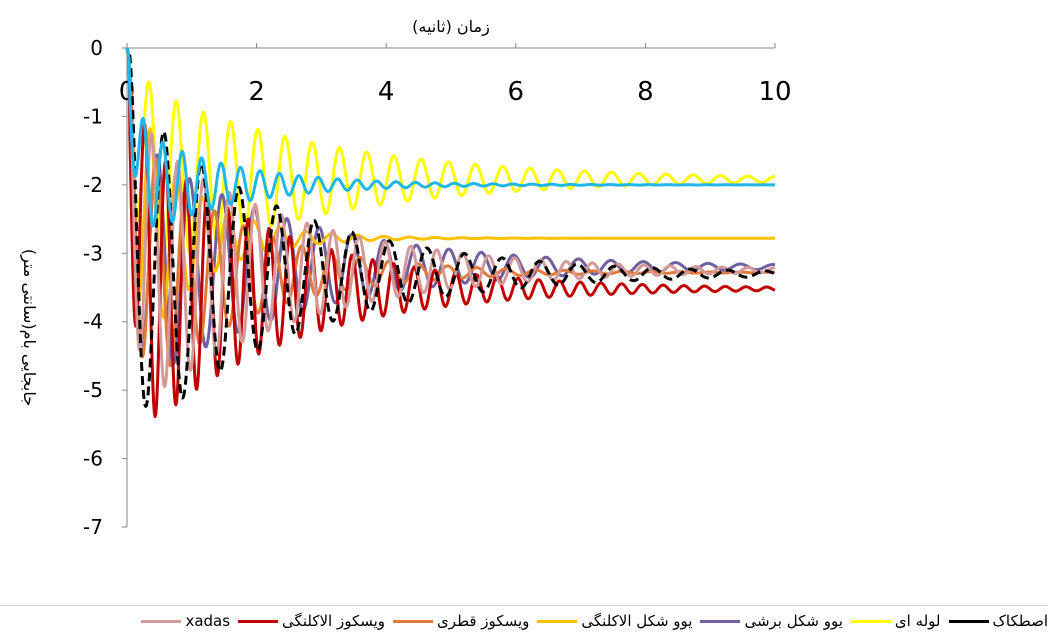  I want to click on legend-label: xadas, so click(207, 621).